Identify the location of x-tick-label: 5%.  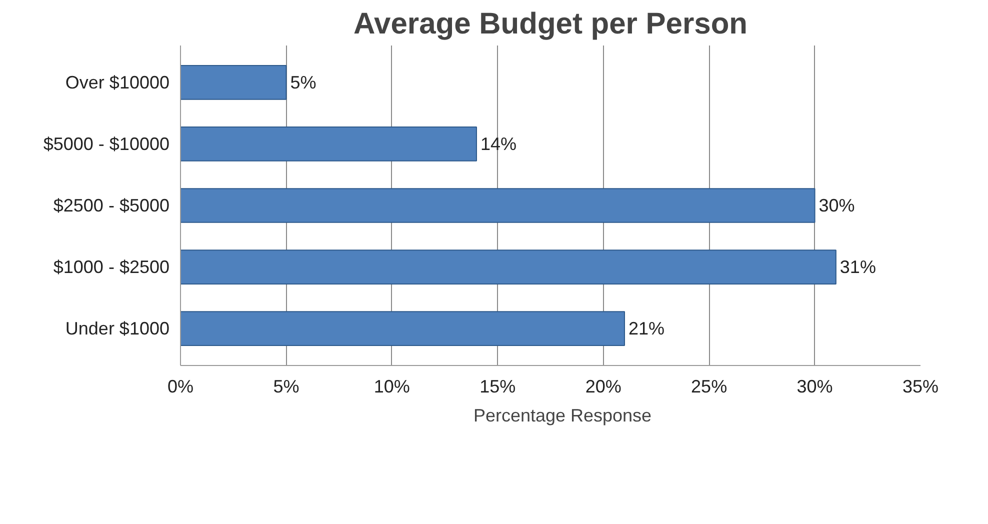
(286, 386).